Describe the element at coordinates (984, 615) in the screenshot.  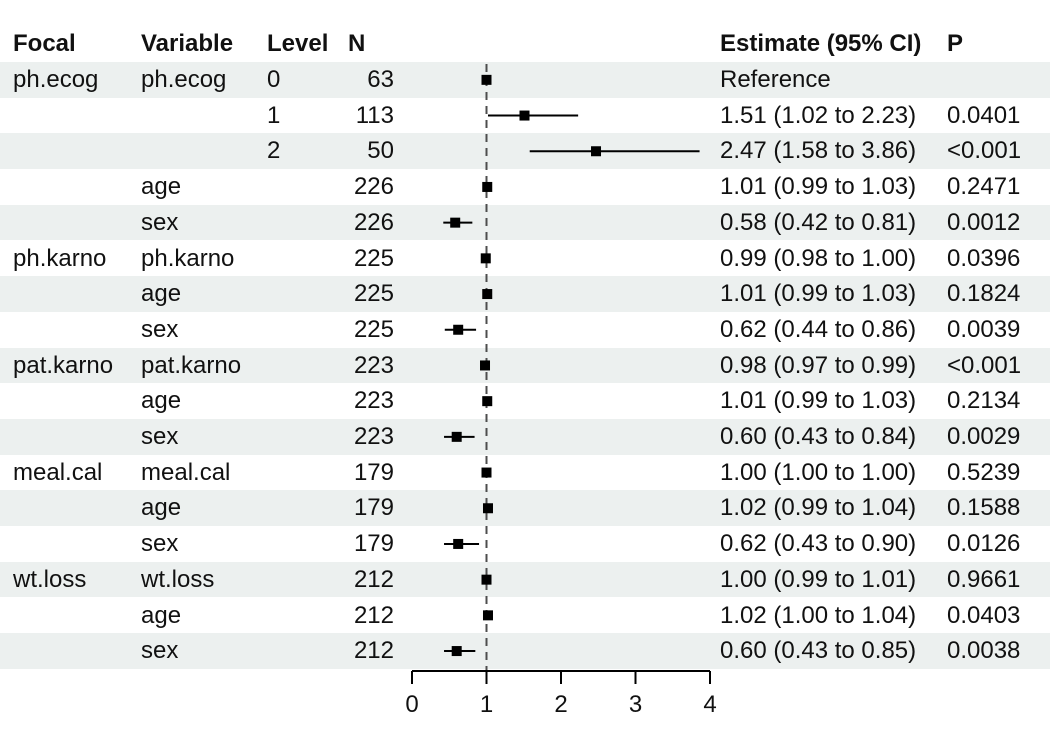
I see `p-value-cell: 0.0403` at that location.